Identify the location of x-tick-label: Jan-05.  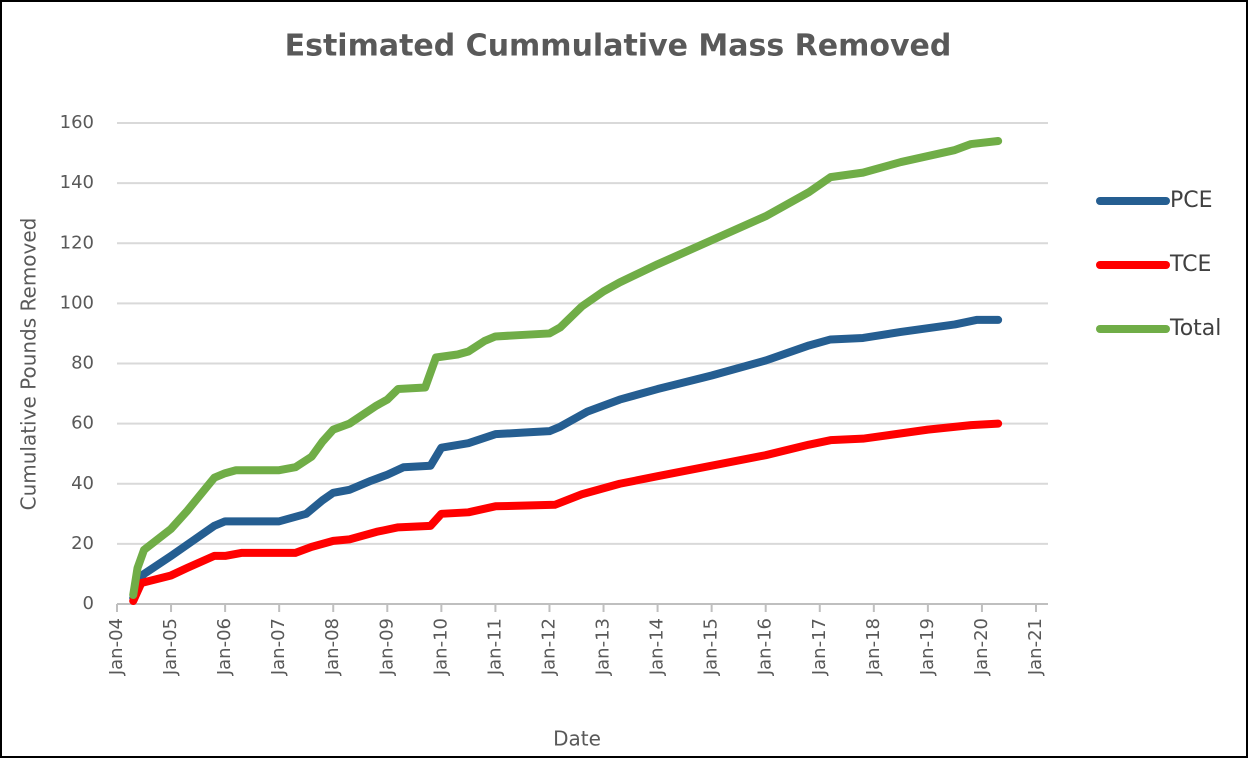
(170, 647).